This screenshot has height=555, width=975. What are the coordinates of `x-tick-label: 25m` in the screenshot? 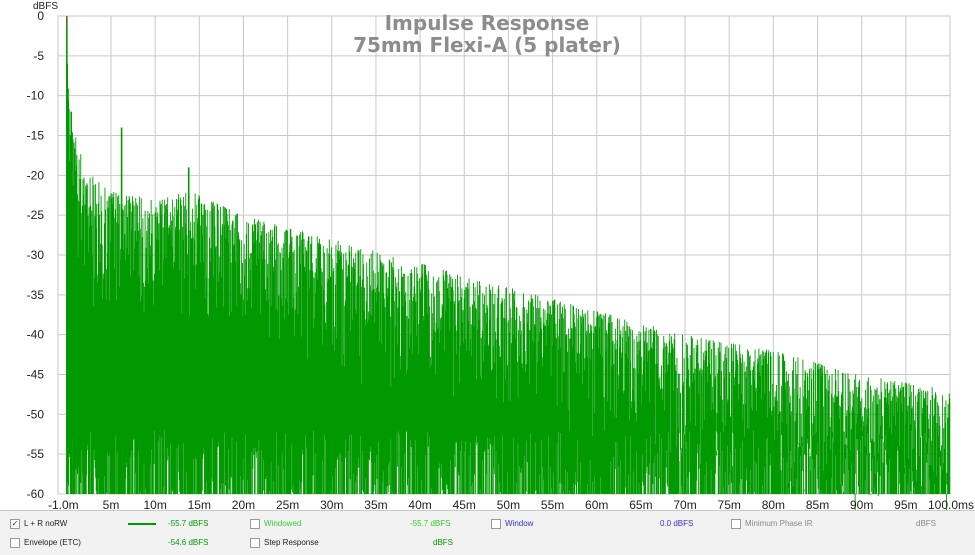 It's located at (287, 504).